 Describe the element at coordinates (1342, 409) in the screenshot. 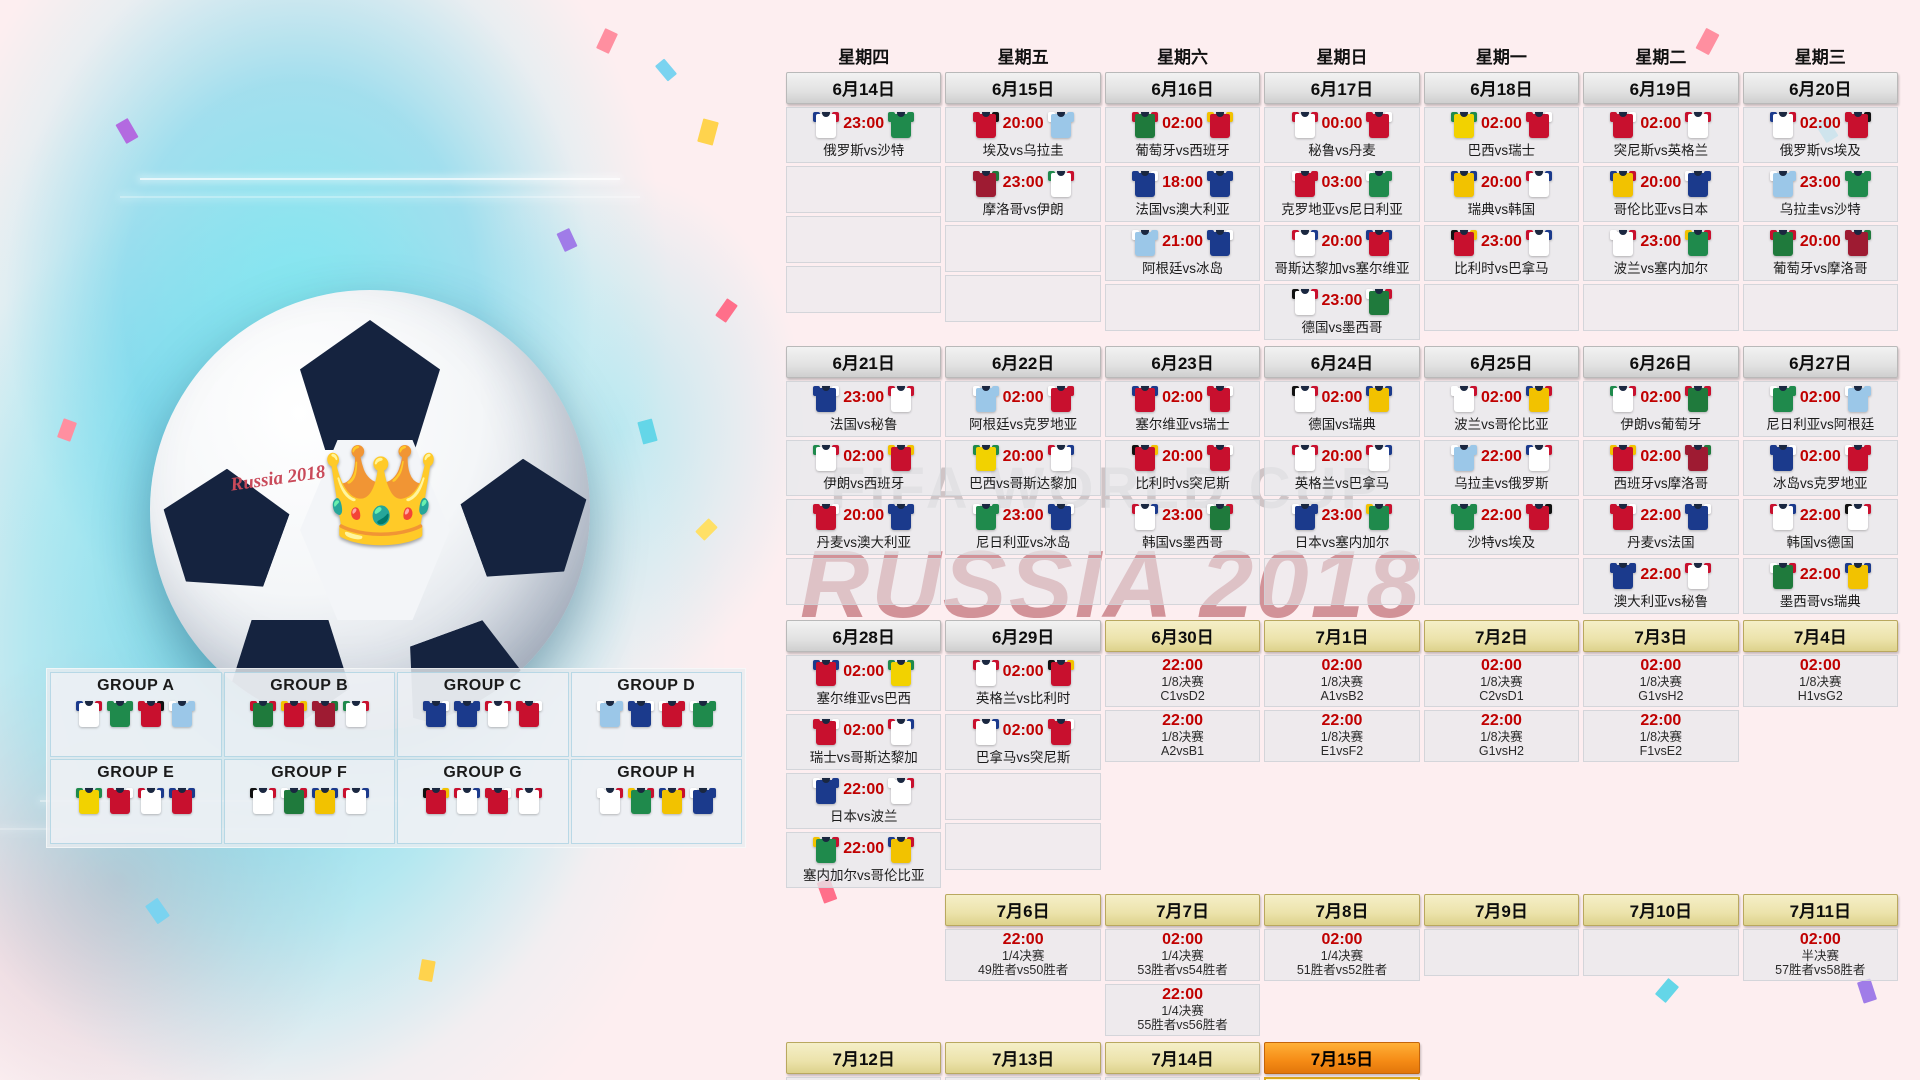

I see `match-cell: 02:00 德国vs瑞典` at that location.